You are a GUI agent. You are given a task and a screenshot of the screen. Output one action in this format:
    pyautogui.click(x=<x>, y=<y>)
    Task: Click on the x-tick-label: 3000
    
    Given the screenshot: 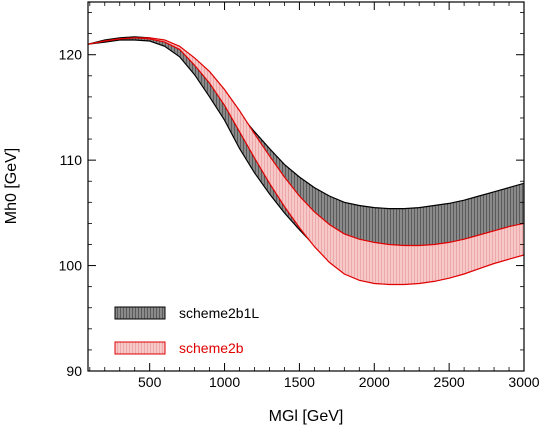 What is the action you would take?
    pyautogui.click(x=523, y=382)
    